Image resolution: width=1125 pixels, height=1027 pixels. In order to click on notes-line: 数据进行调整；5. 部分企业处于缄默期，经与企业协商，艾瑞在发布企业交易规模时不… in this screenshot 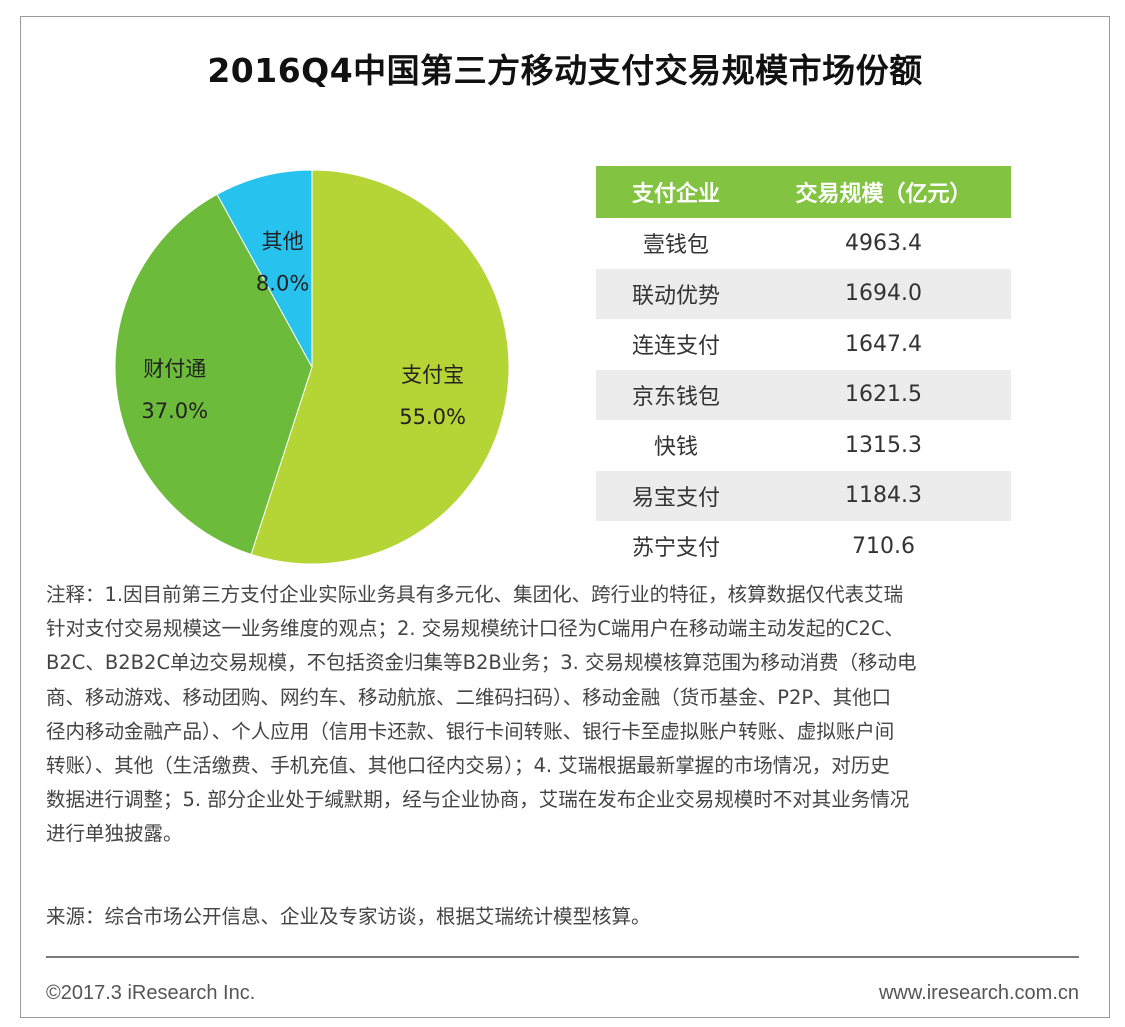, I will do `click(478, 800)`.